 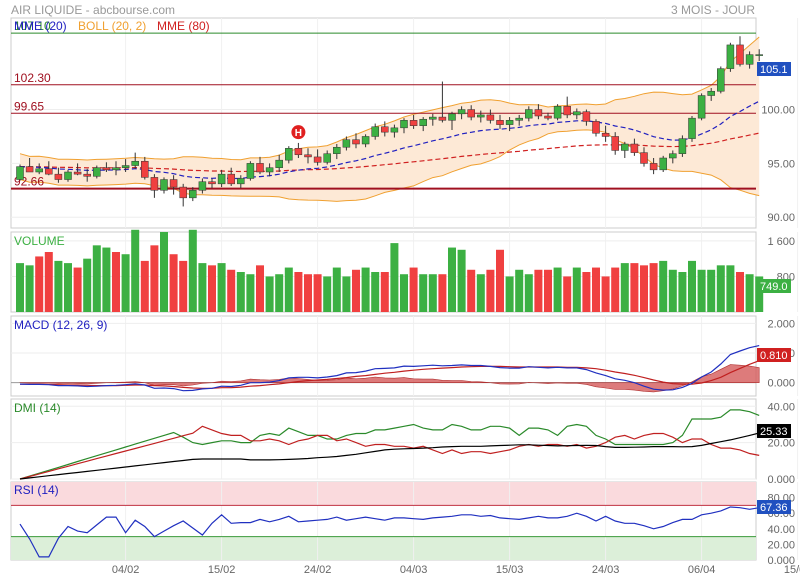 What do you see at coordinates (781, 242) in the screenshot?
I see `volume-tick-label: 1 600` at bounding box center [781, 242].